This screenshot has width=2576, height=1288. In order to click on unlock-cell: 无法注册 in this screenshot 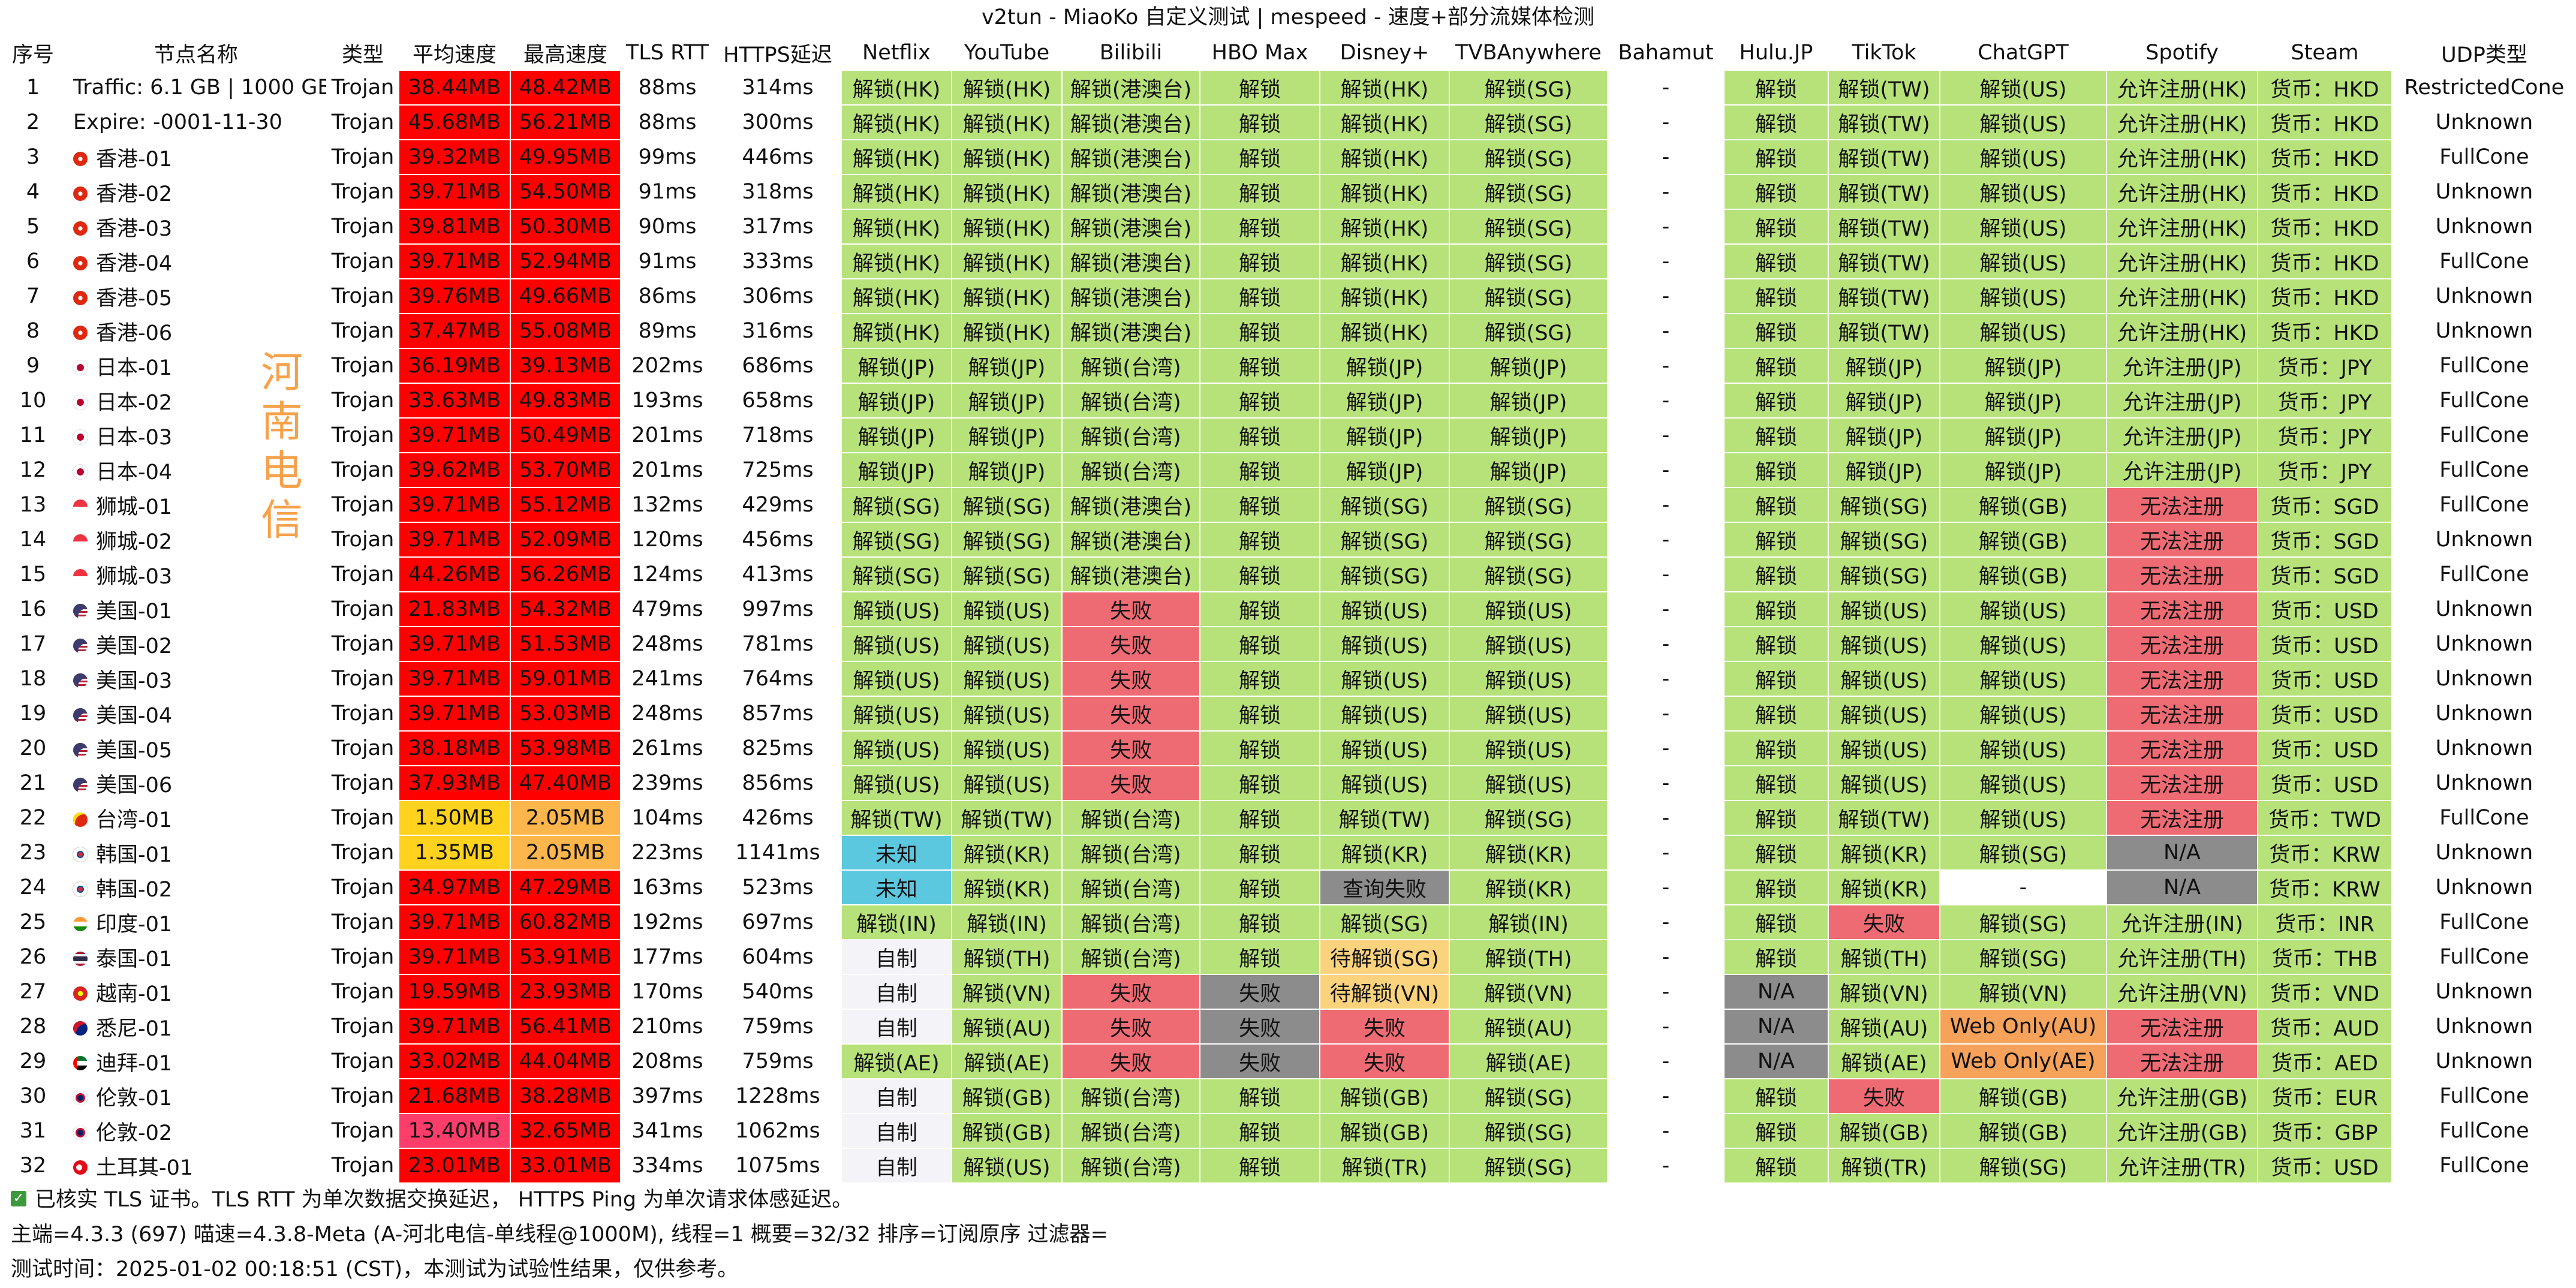, I will do `click(2182, 609)`.